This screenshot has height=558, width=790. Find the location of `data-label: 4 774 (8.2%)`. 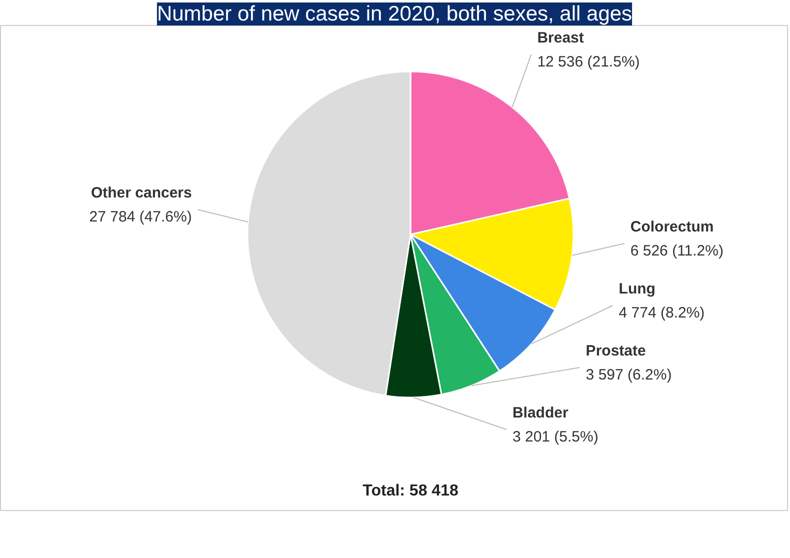

data-label: 4 774 (8.2%) is located at coordinates (661, 313).